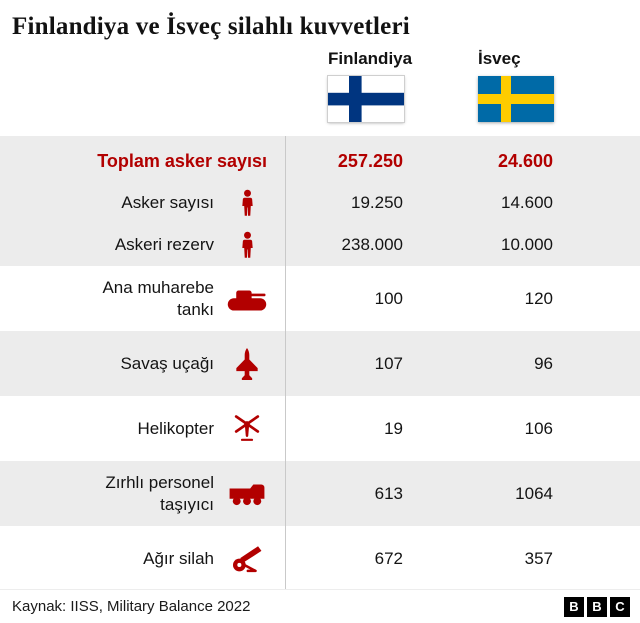  I want to click on table-row: Asker sayısı 19.250 14.600, so click(320, 203).